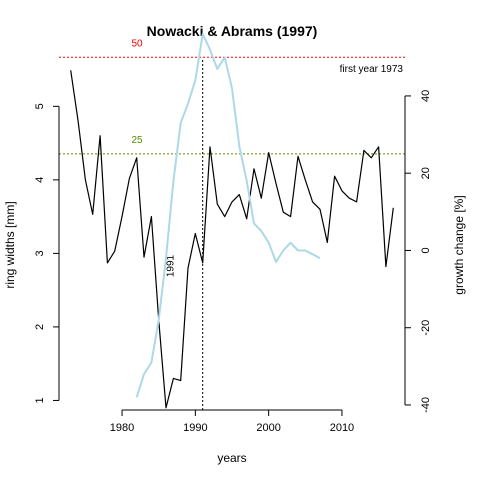 This screenshot has width=480, height=480. What do you see at coordinates (195, 428) in the screenshot?
I see `x-tick-label: 1990` at bounding box center [195, 428].